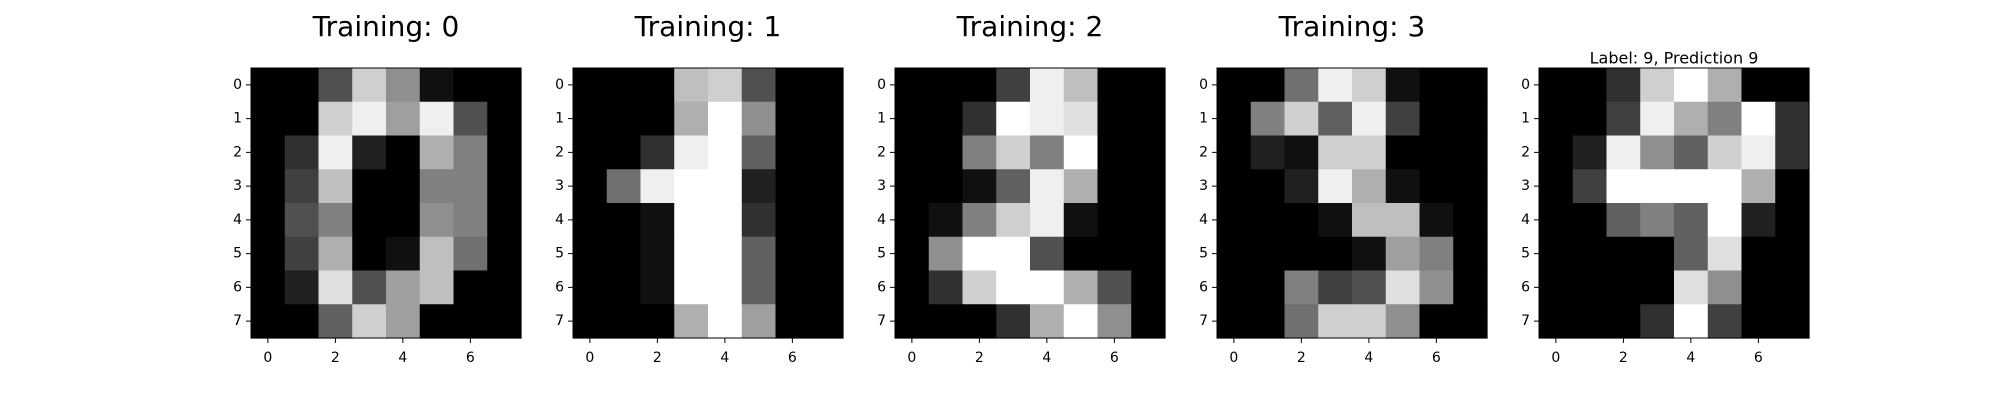 The image size is (2000, 400). Describe the element at coordinates (724, 358) in the screenshot. I see `x-tick-label: 4` at that location.